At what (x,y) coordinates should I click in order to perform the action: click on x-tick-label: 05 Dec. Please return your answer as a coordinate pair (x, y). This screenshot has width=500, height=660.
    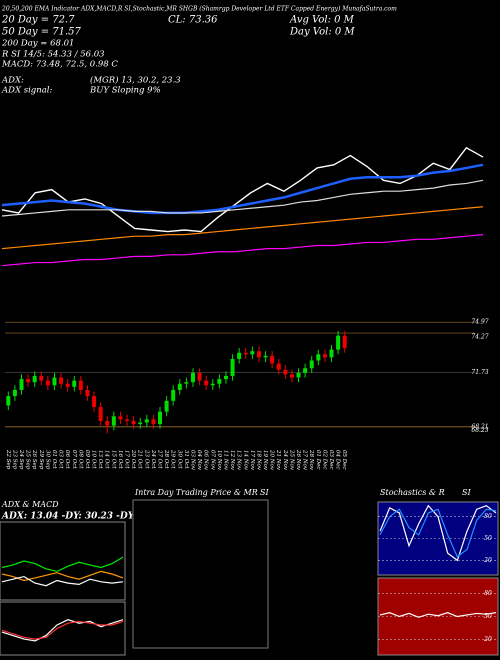
    Looking at the image, I should click on (344, 460).